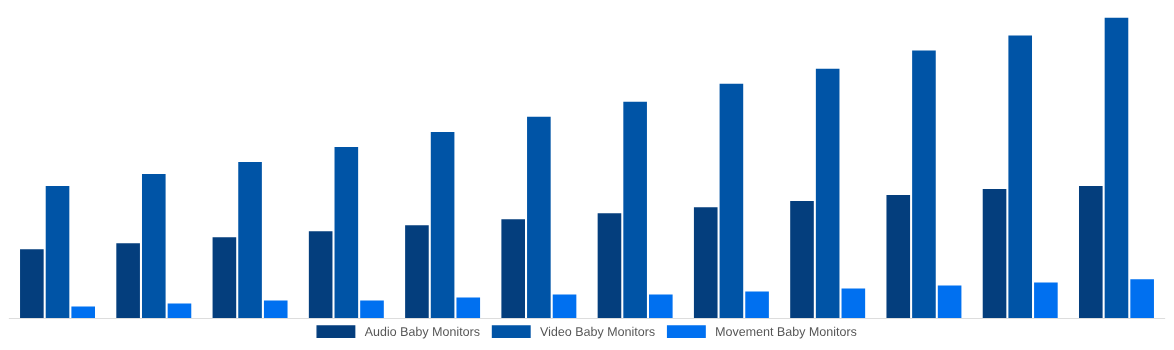 This screenshot has height=350, width=1174. What do you see at coordinates (422, 332) in the screenshot?
I see `legend-label: Audio Baby Monitors` at bounding box center [422, 332].